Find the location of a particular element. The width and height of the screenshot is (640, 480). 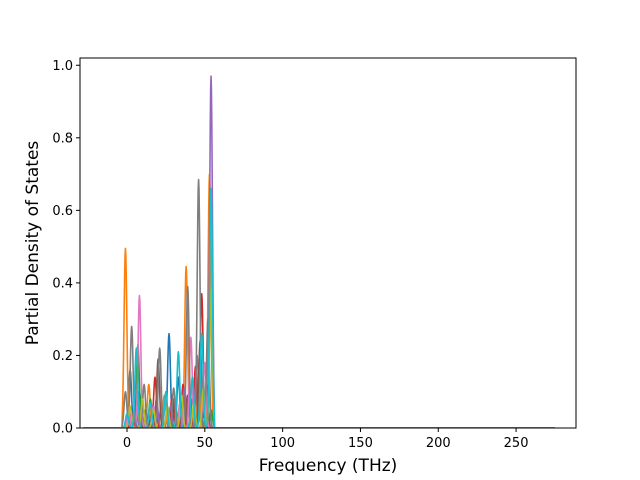

y-tick-label: 0.2 is located at coordinates (62, 356).